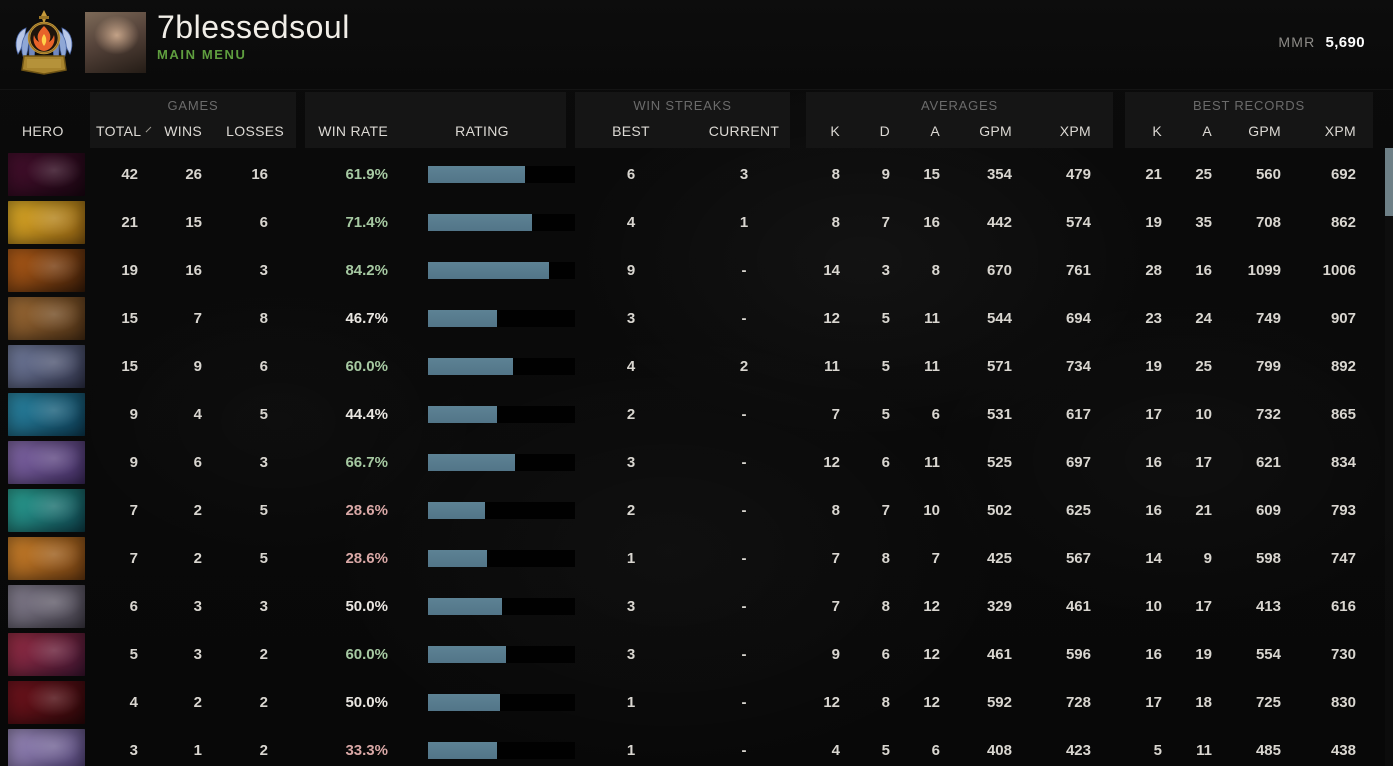 The height and width of the screenshot is (766, 1393). Describe the element at coordinates (263, 750) in the screenshot. I see `losses: 2` at that location.